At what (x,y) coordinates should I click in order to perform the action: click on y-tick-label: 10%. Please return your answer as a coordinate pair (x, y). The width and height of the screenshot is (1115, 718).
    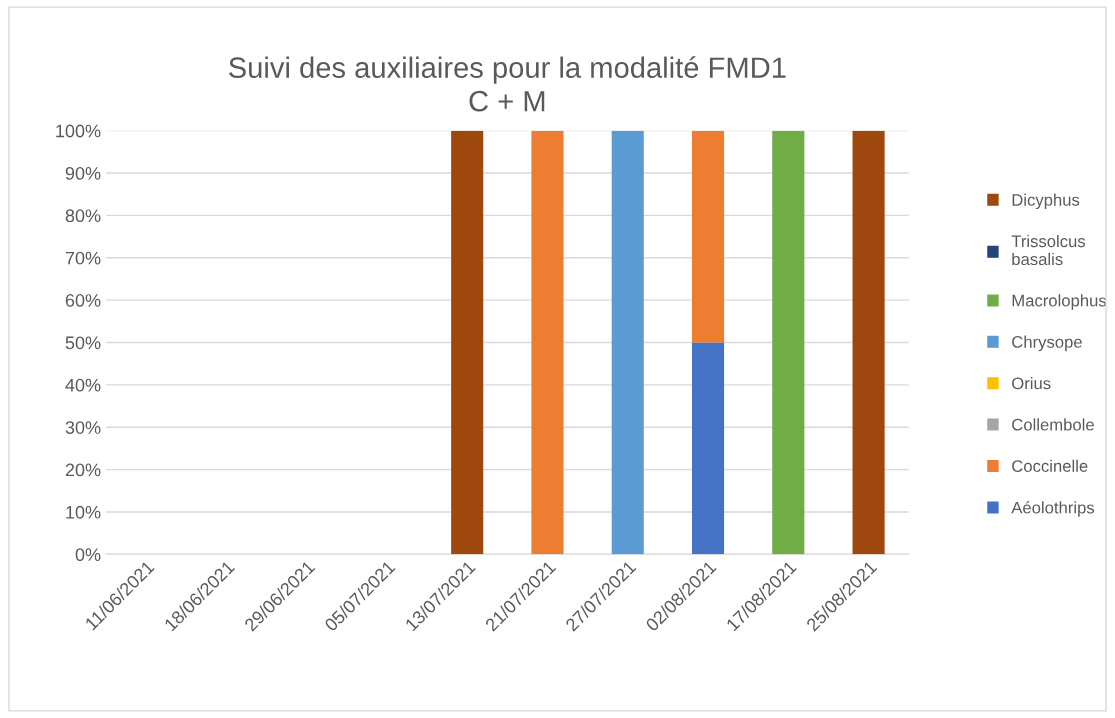
    Looking at the image, I should click on (83, 512).